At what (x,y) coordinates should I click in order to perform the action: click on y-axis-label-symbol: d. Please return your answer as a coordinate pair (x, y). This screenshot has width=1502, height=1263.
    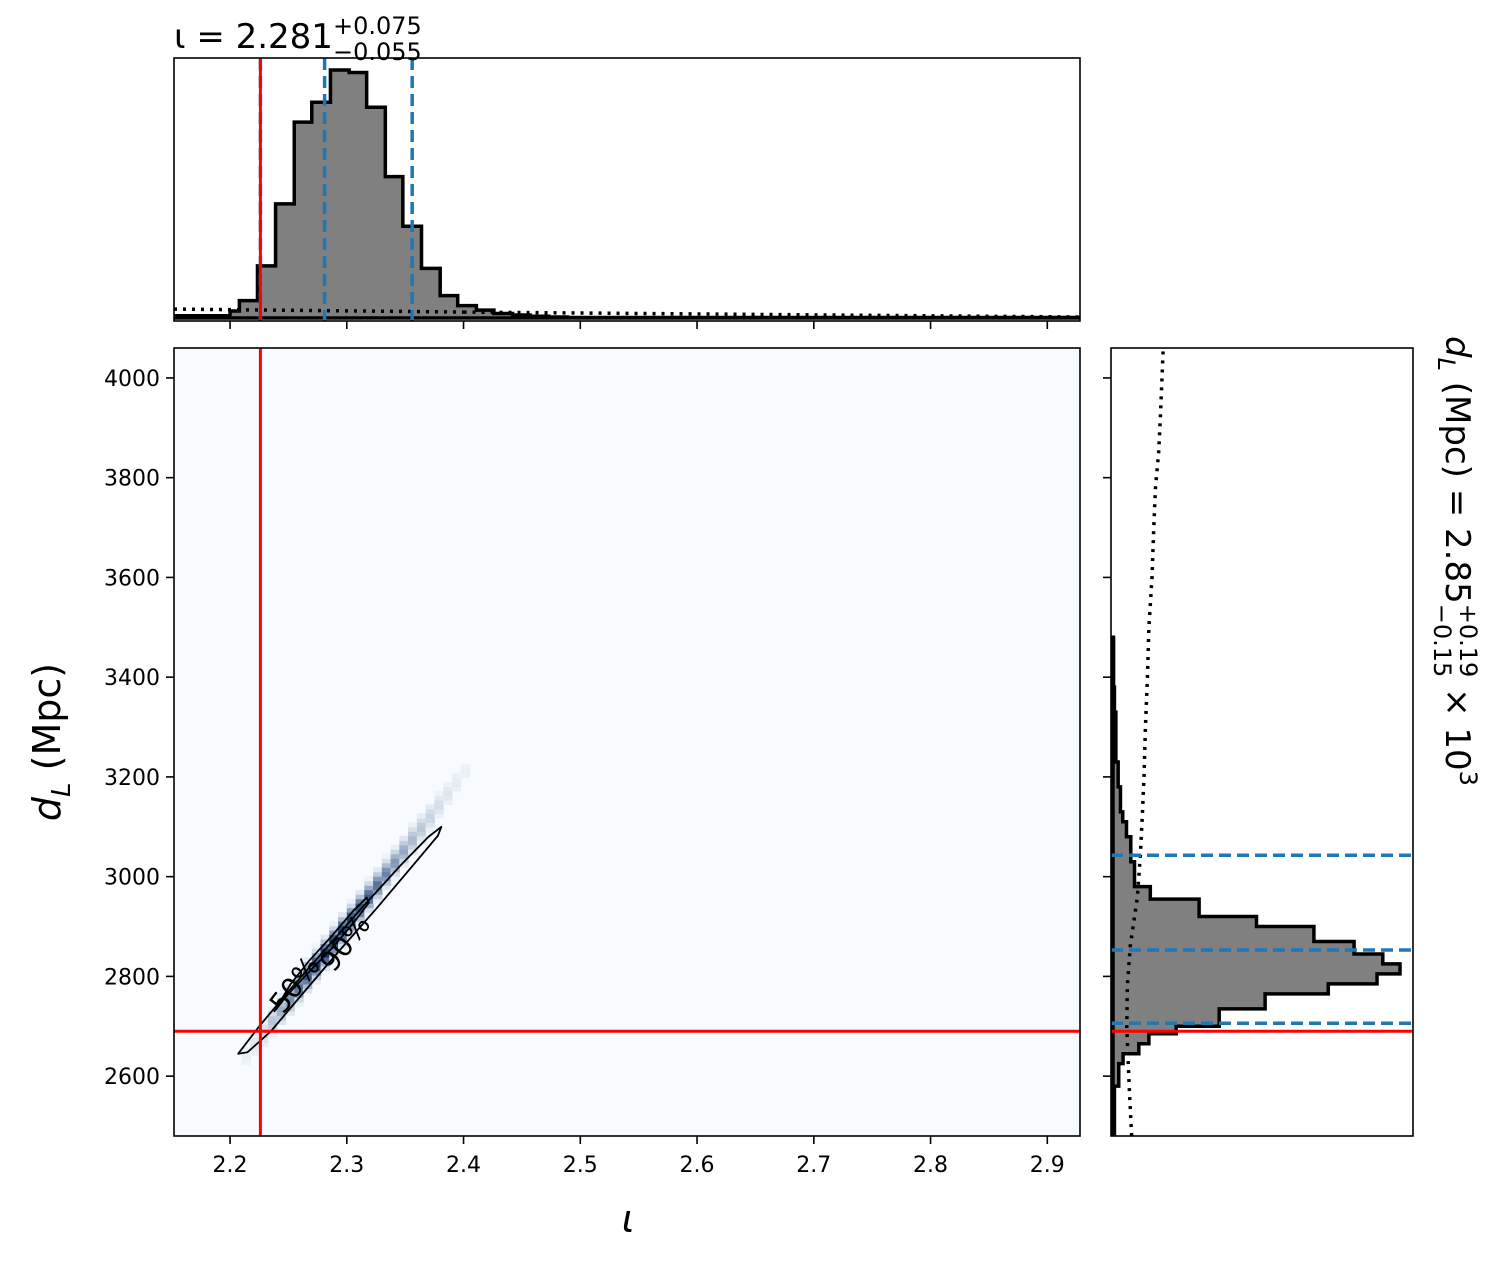
    Looking at the image, I should click on (47, 808).